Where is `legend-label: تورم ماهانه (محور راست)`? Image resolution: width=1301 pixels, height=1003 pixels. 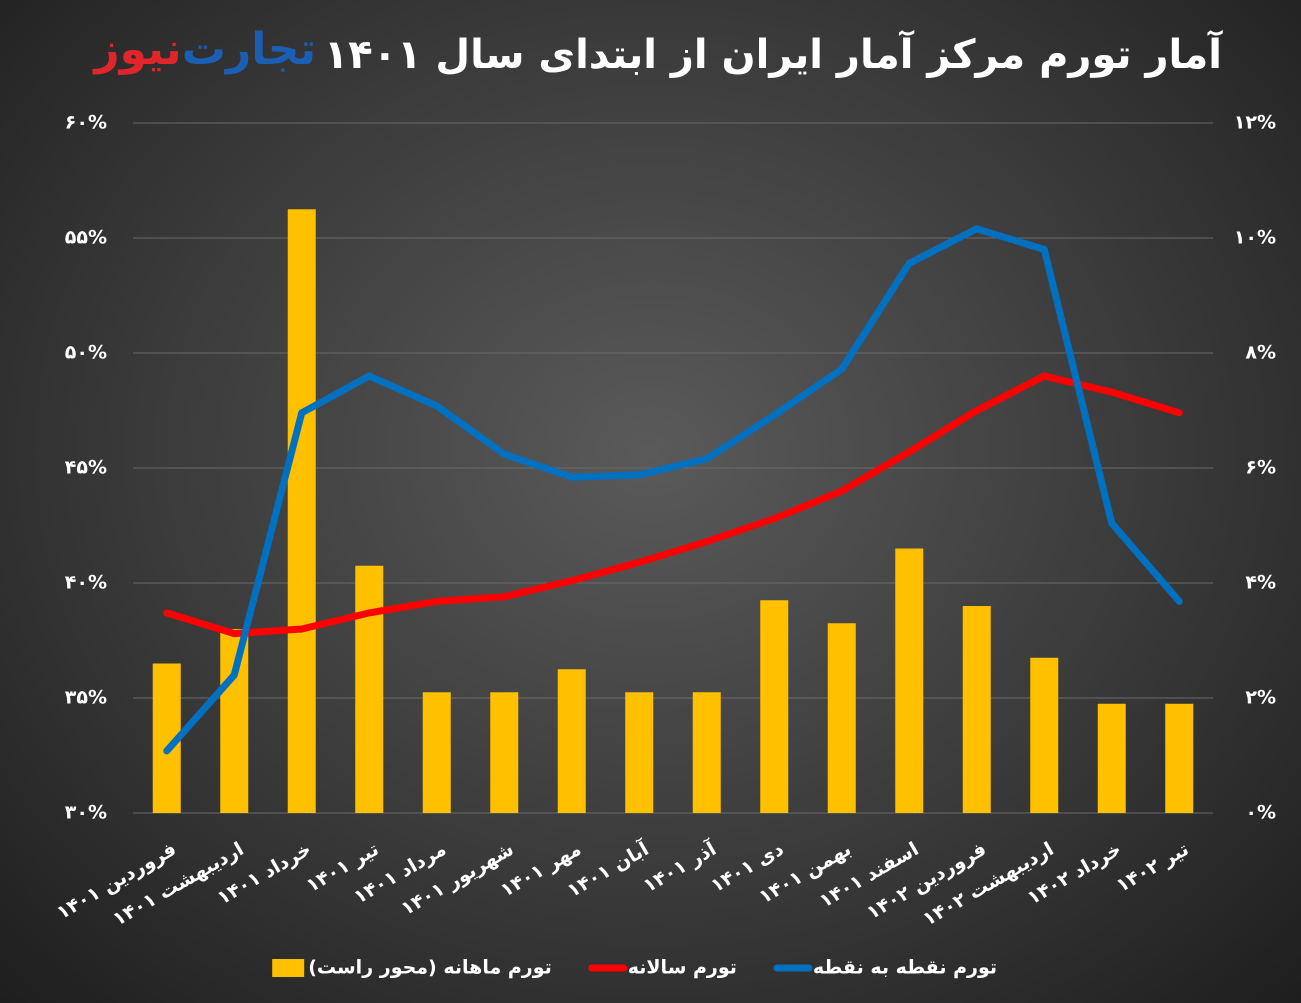
legend-label: تورم ماهانه (محور راست) is located at coordinates (430, 968).